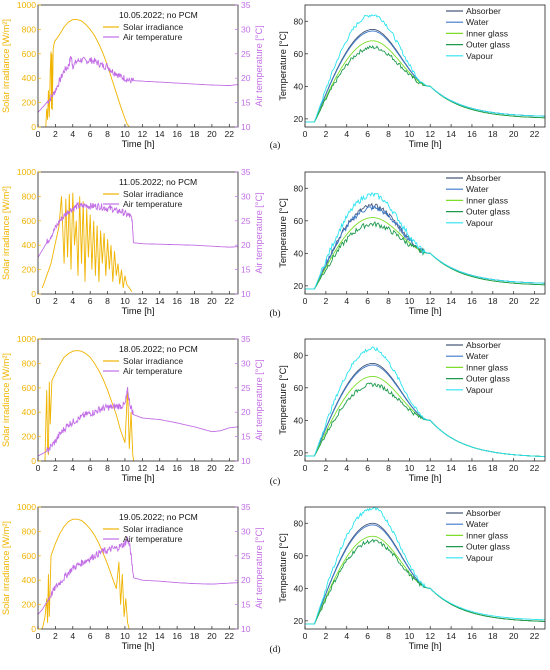  What do you see at coordinates (246, 221) in the screenshot?
I see `y2-tick-label: 25` at bounding box center [246, 221].